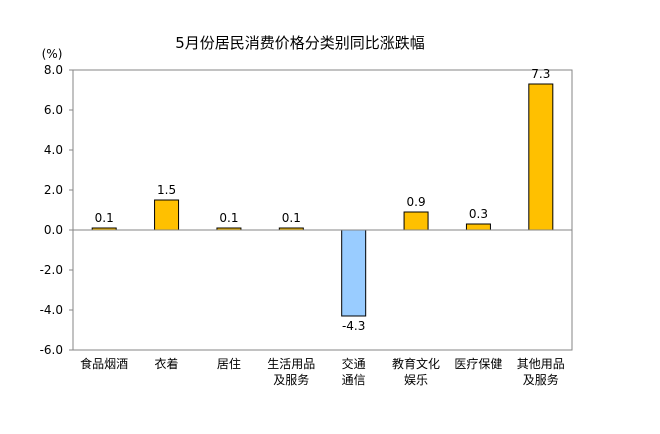  What do you see at coordinates (416, 202) in the screenshot?
I see `data-label: 0.9` at bounding box center [416, 202].